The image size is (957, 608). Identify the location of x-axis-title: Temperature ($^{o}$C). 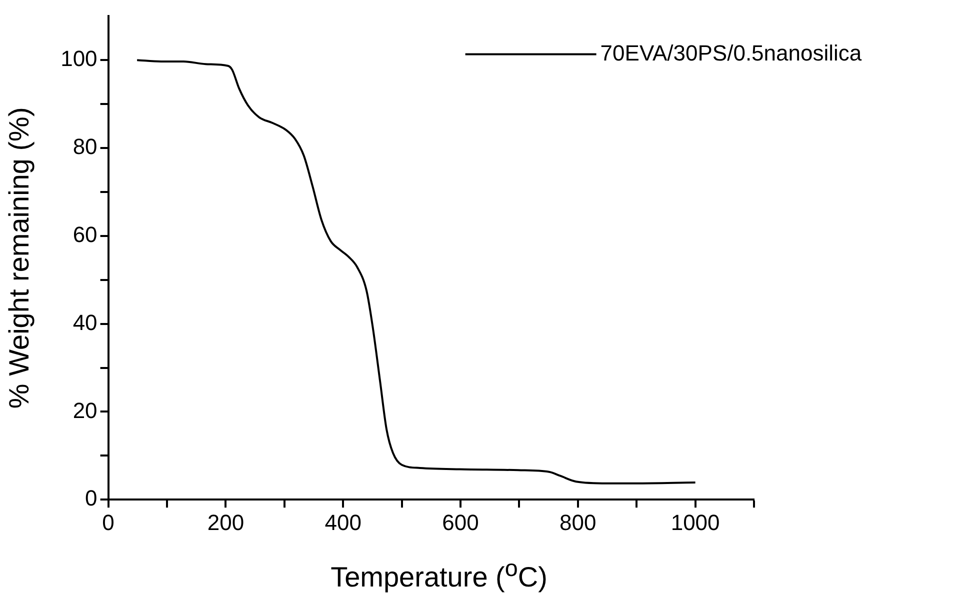
(439, 574).